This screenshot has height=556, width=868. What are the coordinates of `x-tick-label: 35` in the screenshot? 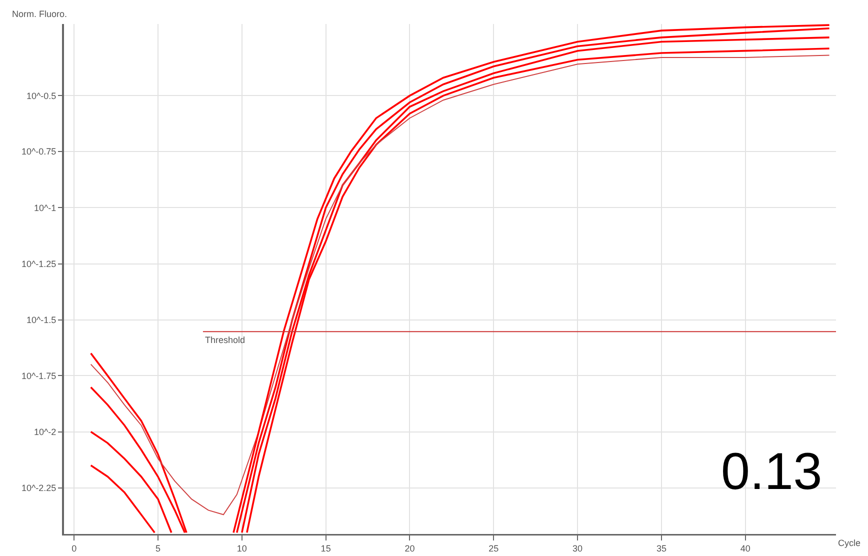 It's located at (661, 548).